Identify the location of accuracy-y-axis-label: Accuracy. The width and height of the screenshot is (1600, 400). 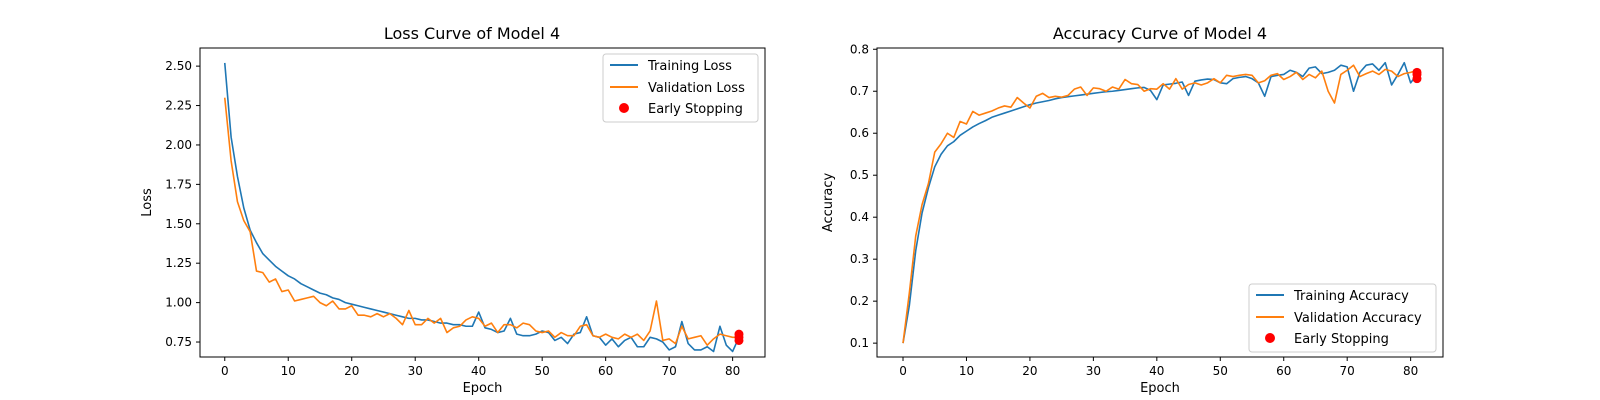
(828, 203).